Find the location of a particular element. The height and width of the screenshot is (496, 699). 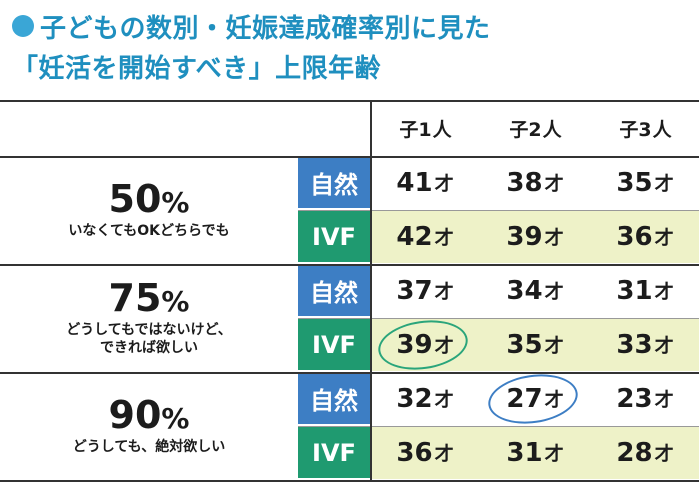

age-number: 34 is located at coordinates (524, 290).